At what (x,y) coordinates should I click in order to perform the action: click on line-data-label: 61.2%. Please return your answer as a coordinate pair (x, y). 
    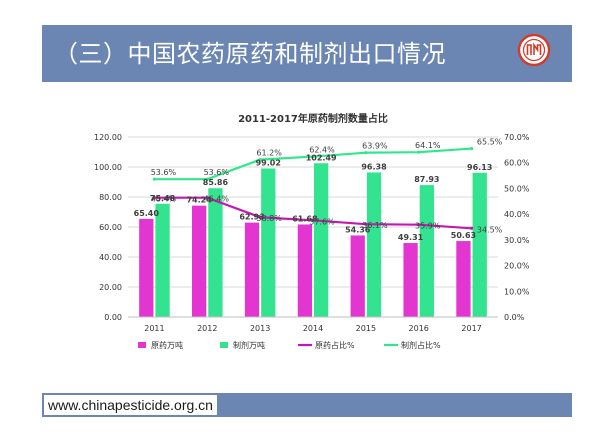
    Looking at the image, I should click on (269, 153).